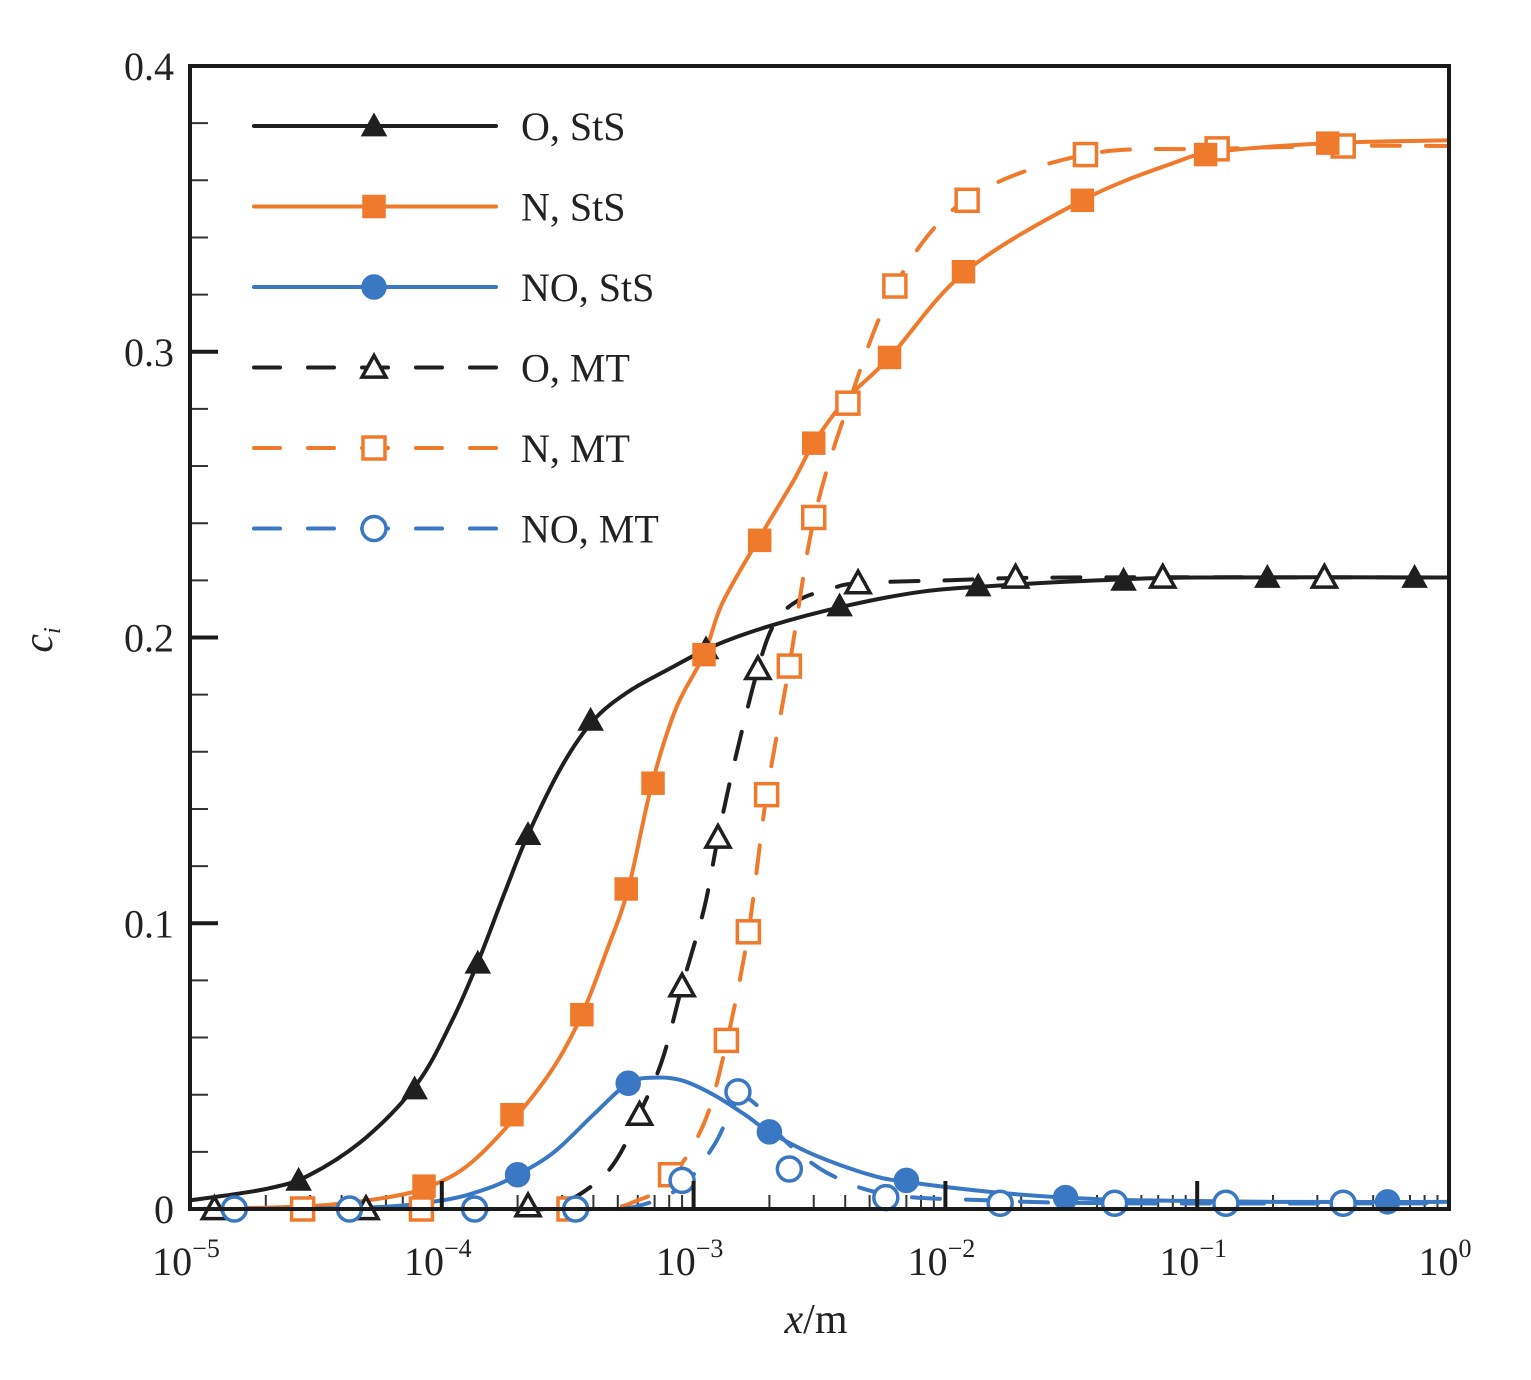 This screenshot has width=1531, height=1380. I want to click on y-tick-label: 0, so click(164, 1209).